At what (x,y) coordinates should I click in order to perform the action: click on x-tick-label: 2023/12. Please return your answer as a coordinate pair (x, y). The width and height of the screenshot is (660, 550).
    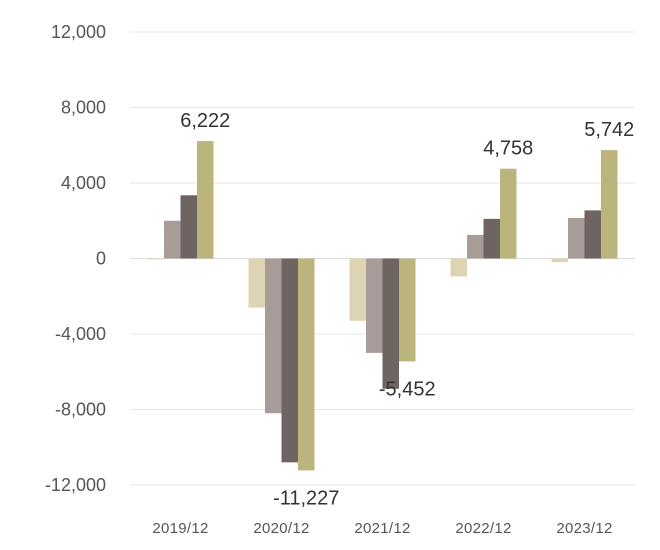
    Looking at the image, I should click on (584, 528).